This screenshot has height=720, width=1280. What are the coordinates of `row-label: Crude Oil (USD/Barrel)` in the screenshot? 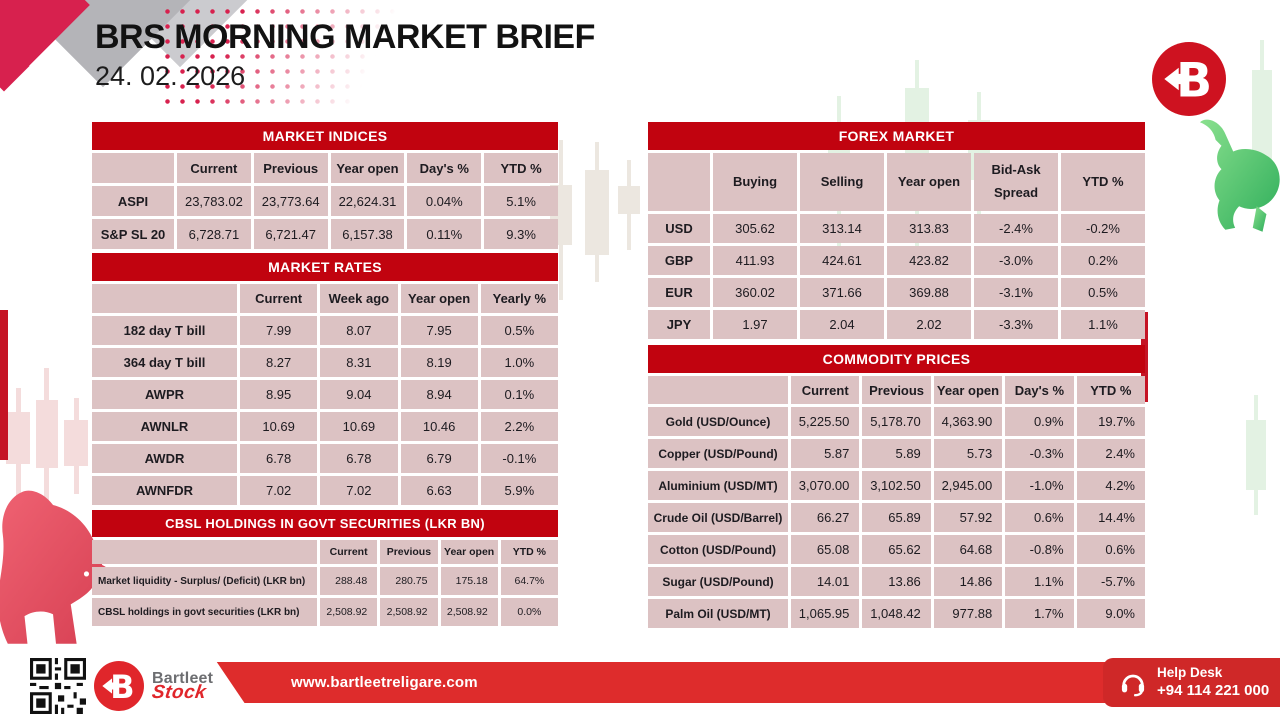 It's located at (718, 517).